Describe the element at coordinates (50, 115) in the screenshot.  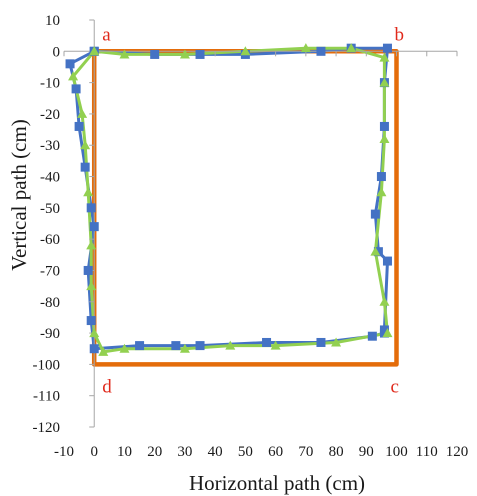
I see `y-tick-label: -20` at that location.